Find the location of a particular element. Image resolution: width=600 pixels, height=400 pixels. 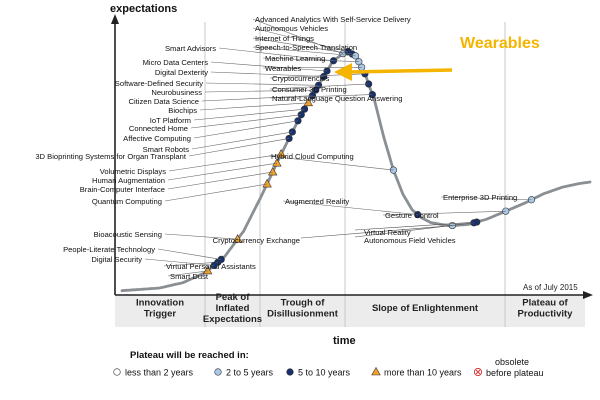

technology-label: Gesture Control is located at coordinates (412, 215).